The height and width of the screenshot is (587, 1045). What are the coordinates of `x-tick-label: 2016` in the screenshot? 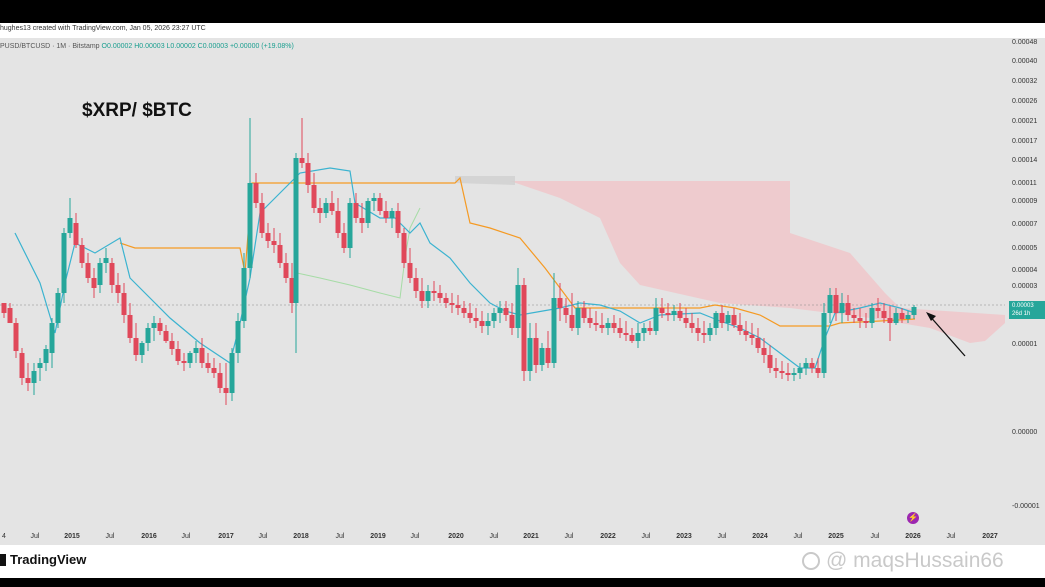 It's located at (149, 536).